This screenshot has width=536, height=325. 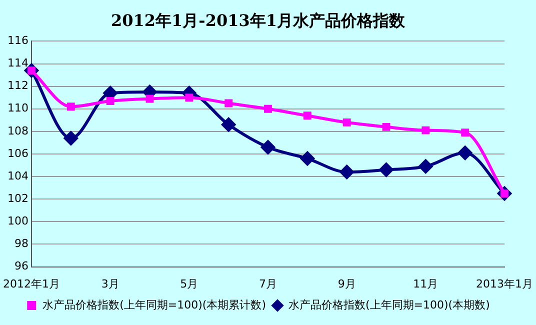 What do you see at coordinates (425, 283) in the screenshot?
I see `x-tick-label: 11月` at bounding box center [425, 283].